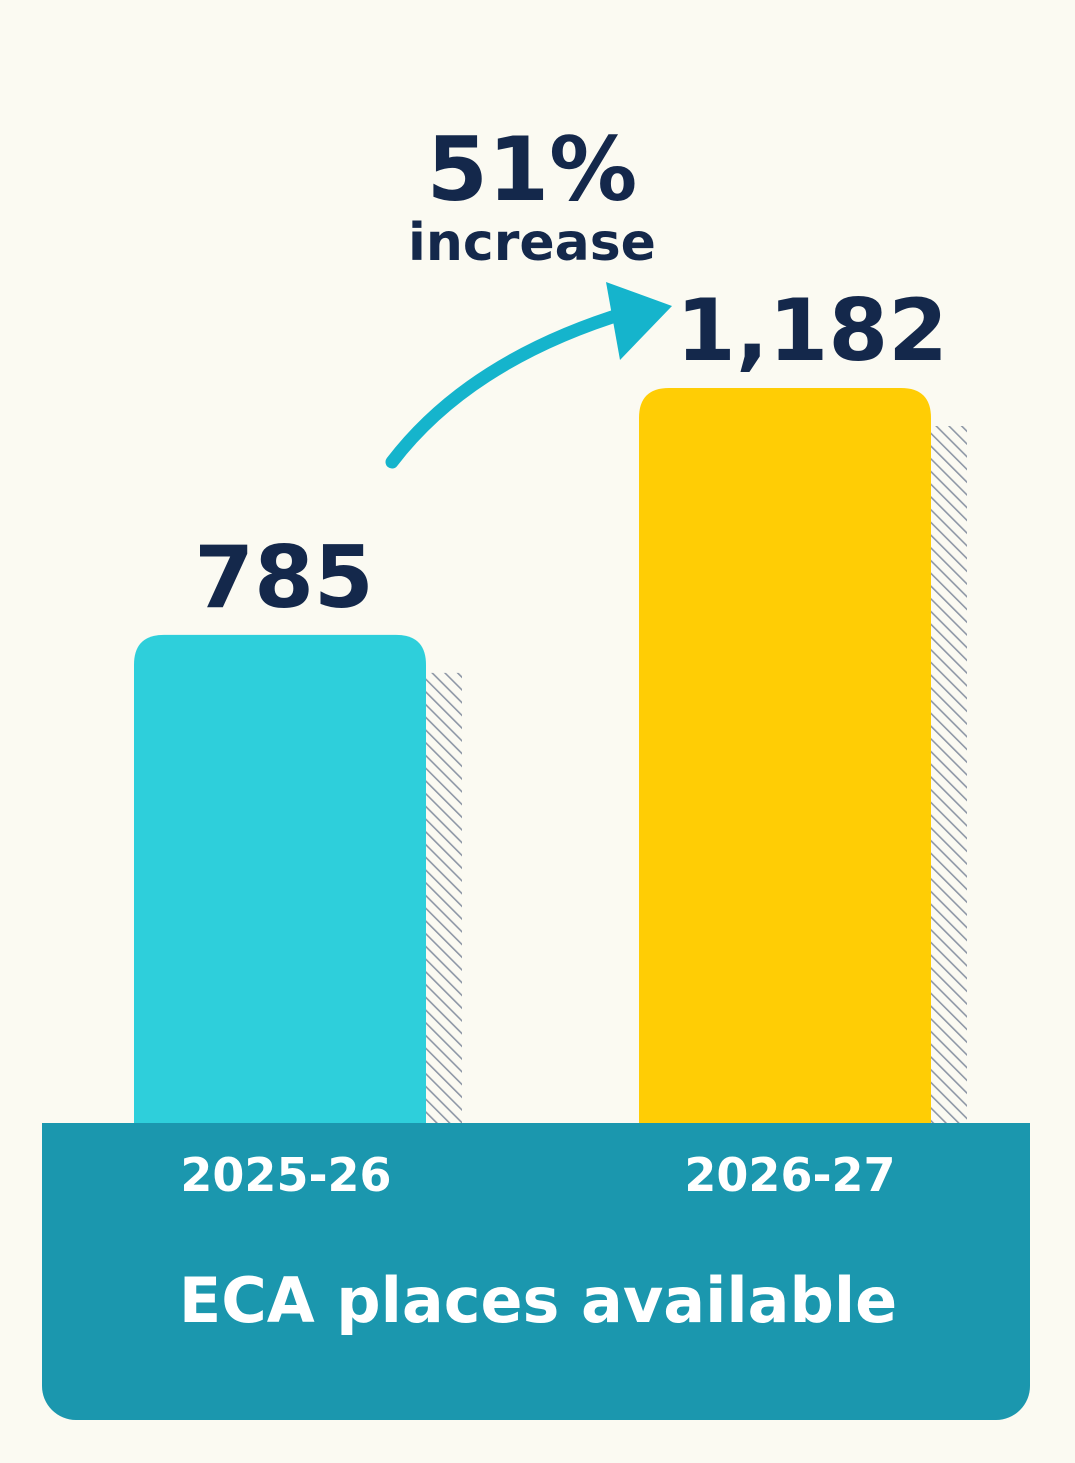  Describe the element at coordinates (537, 1175) in the screenshot. I see `category-labels: 2025-26 2026-27` at that location.